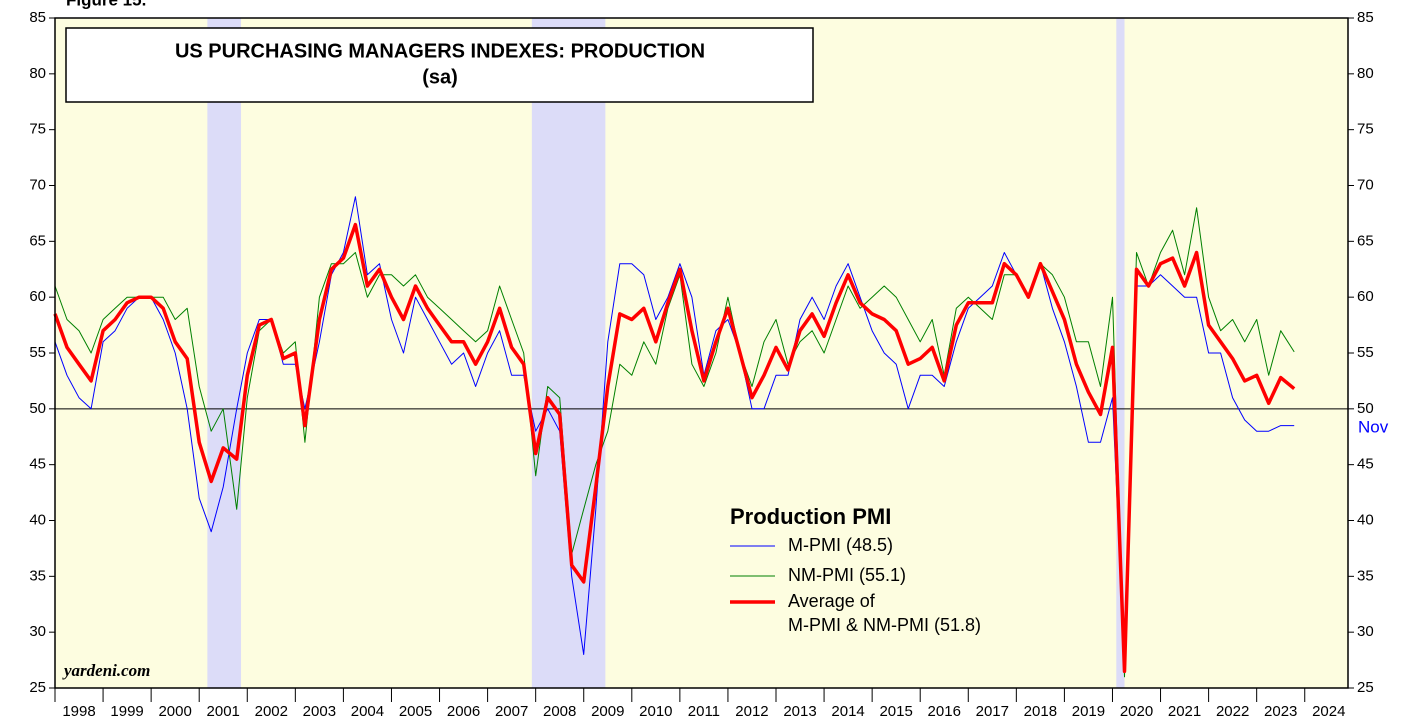 This screenshot has height=721, width=1408. I want to click on x-tick-label: 2016, so click(944, 711).